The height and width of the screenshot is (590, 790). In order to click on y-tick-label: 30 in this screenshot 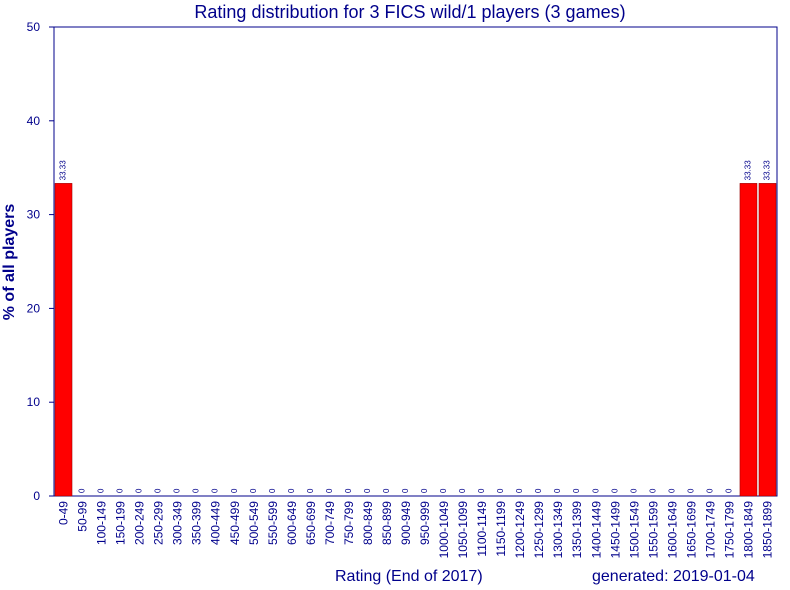, I will do `click(34, 215)`.